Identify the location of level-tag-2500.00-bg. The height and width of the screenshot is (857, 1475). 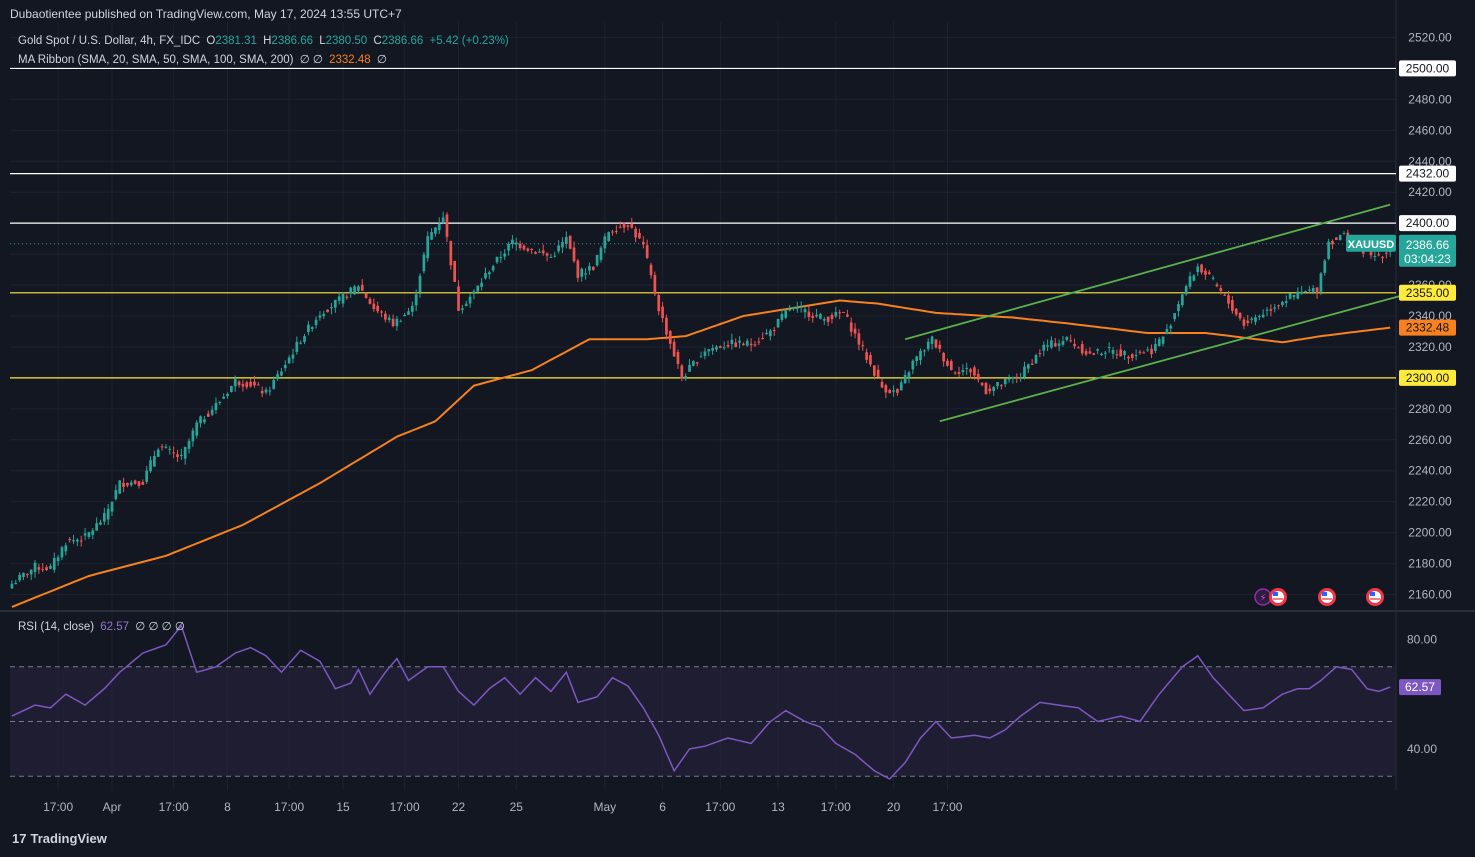
(1427, 68).